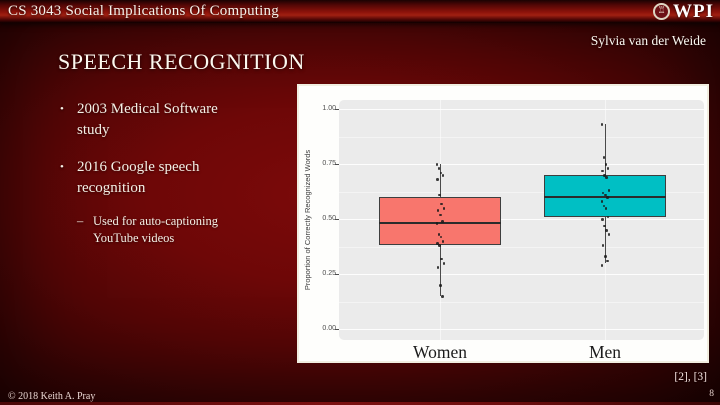 The width and height of the screenshot is (720, 405). I want to click on whisker-upper-women, so click(440, 180).